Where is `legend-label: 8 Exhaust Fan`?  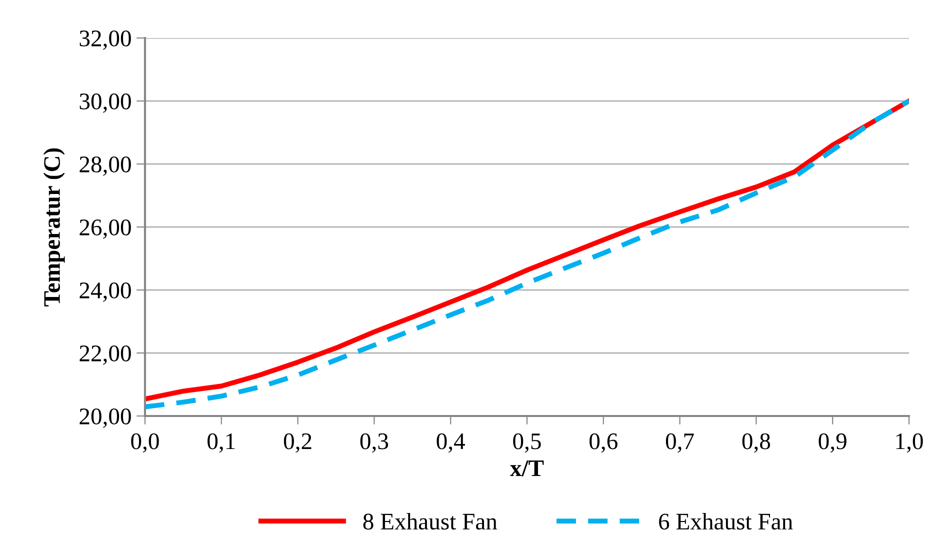 legend-label: 8 Exhaust Fan is located at coordinates (430, 521).